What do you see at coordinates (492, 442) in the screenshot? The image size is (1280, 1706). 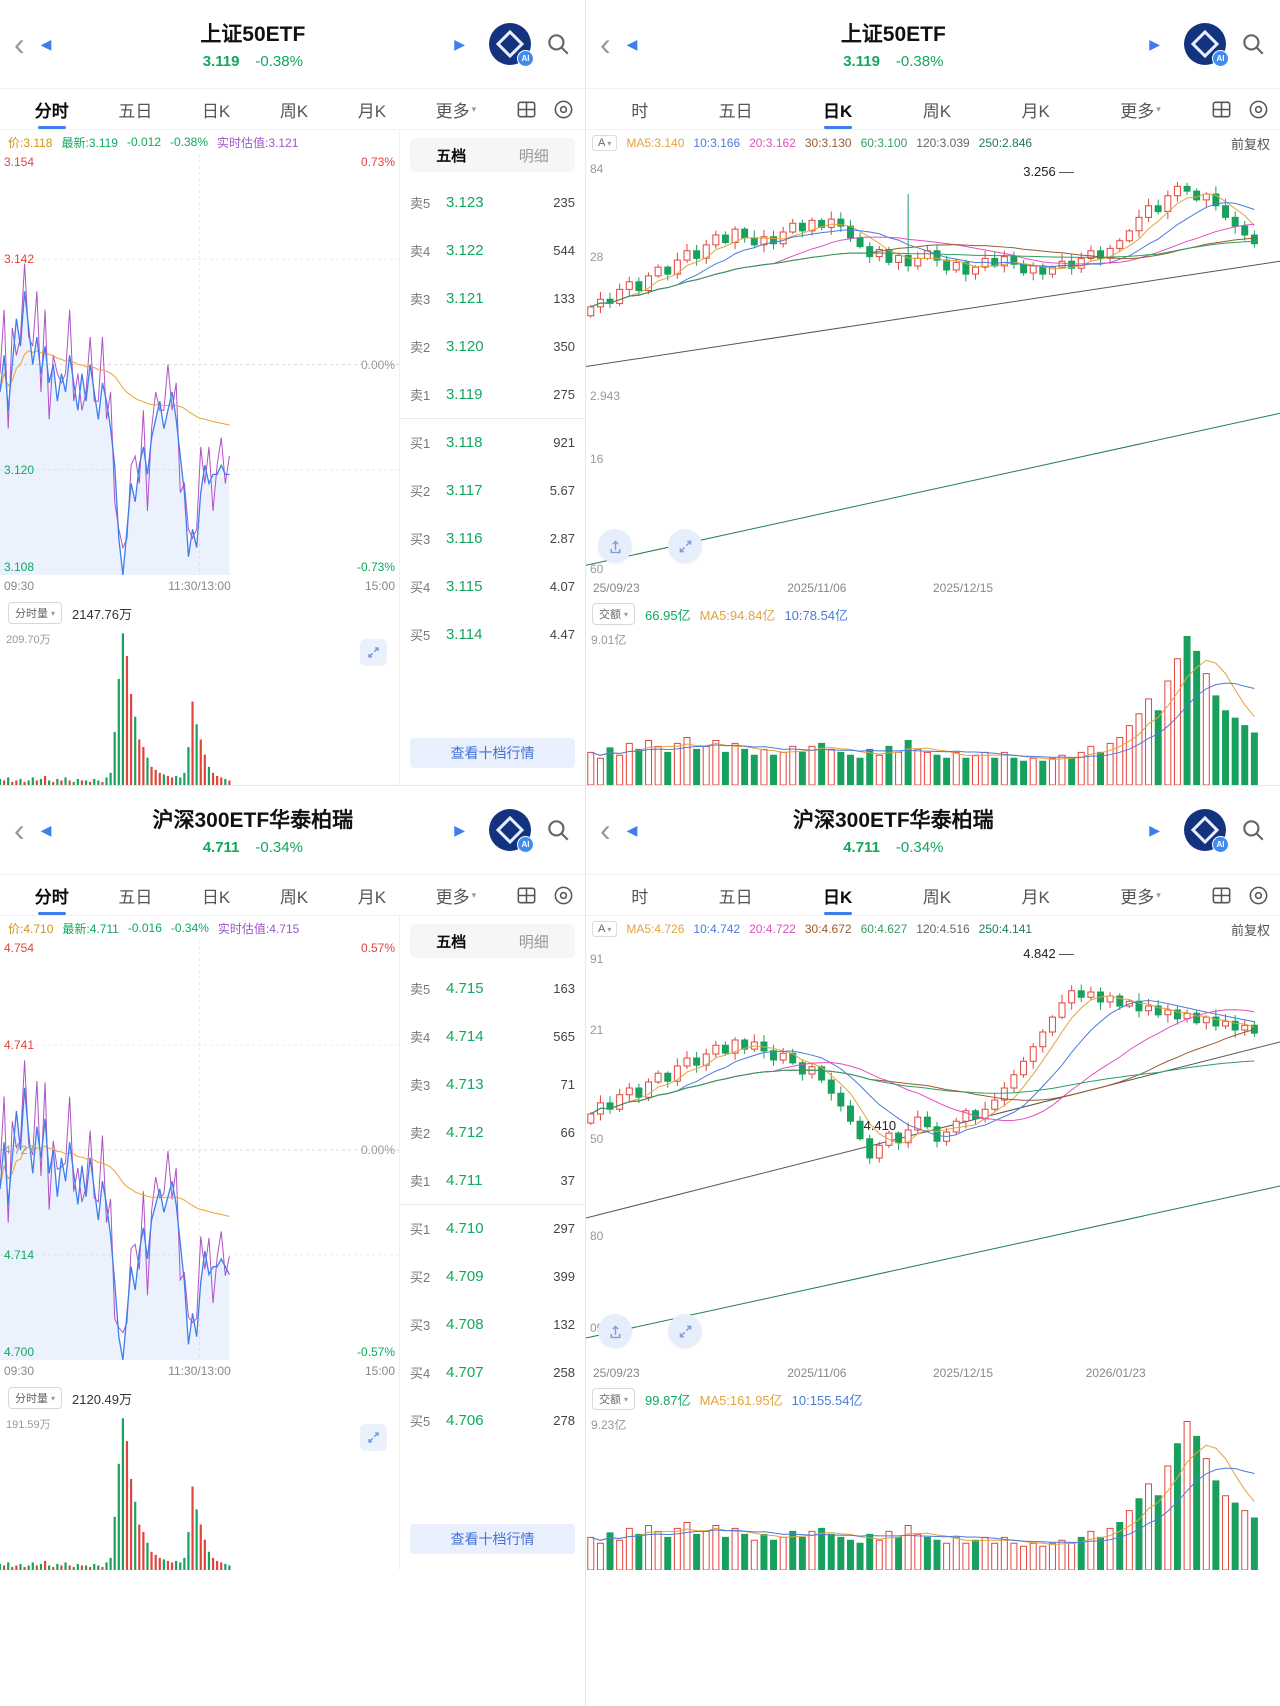 I see `orderbook-row: 买1 3.118 921` at bounding box center [492, 442].